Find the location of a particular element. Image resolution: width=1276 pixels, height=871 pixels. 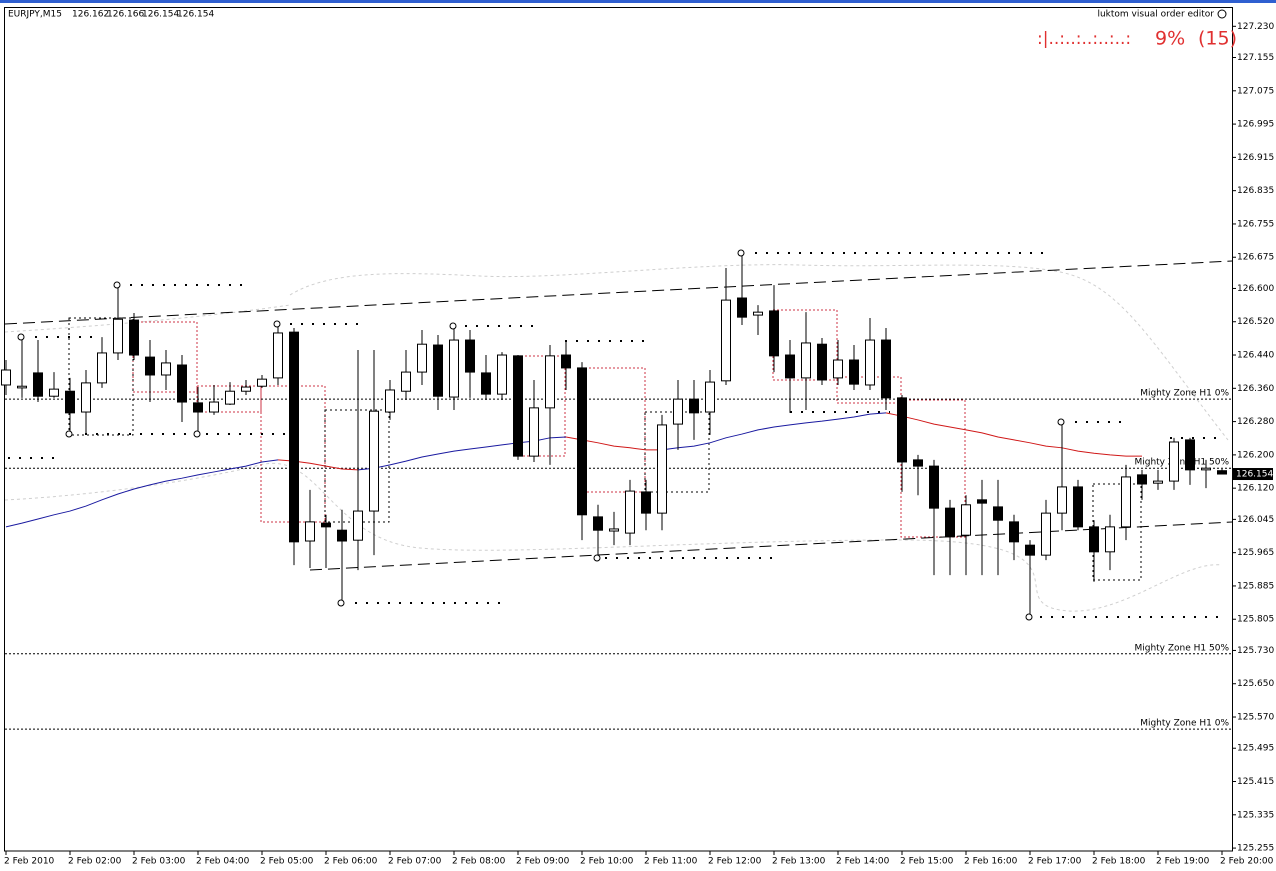

x-tick-label: 2 Feb 17:00 is located at coordinates (1055, 862).